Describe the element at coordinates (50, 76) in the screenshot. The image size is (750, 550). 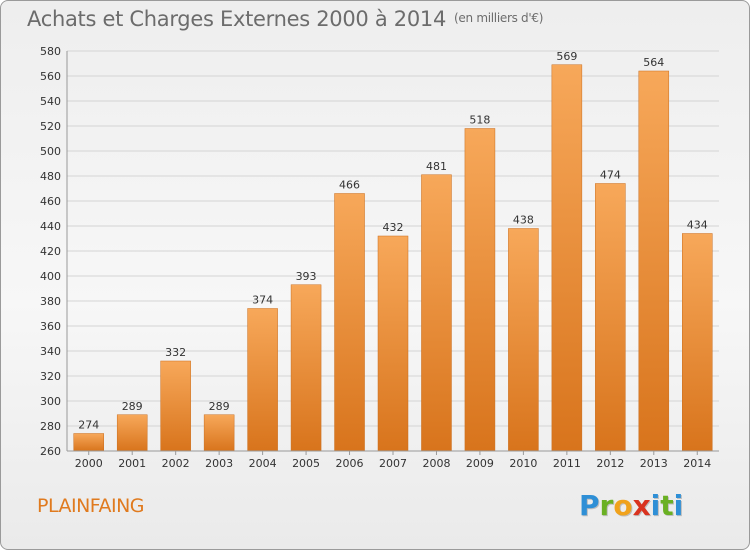
I see `y-tick-label: 560` at that location.